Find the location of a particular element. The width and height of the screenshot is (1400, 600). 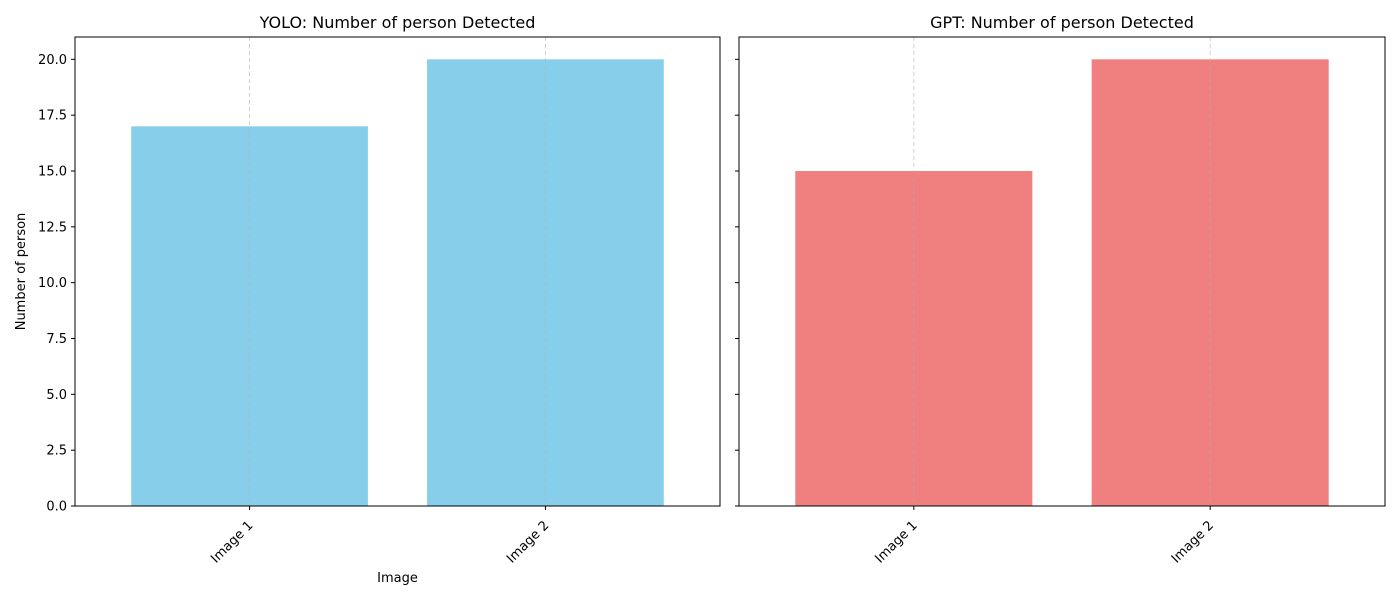

chart-title: GPT: Number of person Detected is located at coordinates (1062, 22).